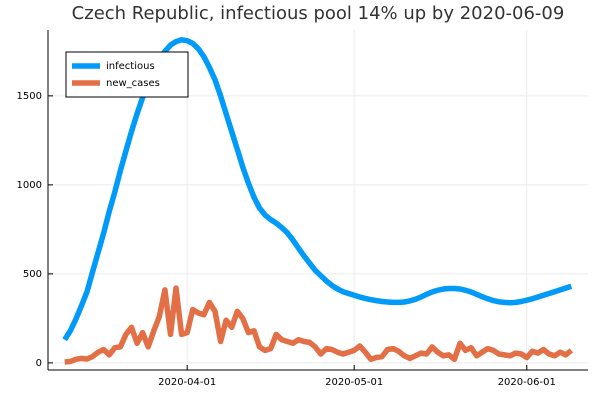 This screenshot has width=600, height=400. Describe the element at coordinates (527, 382) in the screenshot. I see `x-tick-label: 2020-06-01` at that location.